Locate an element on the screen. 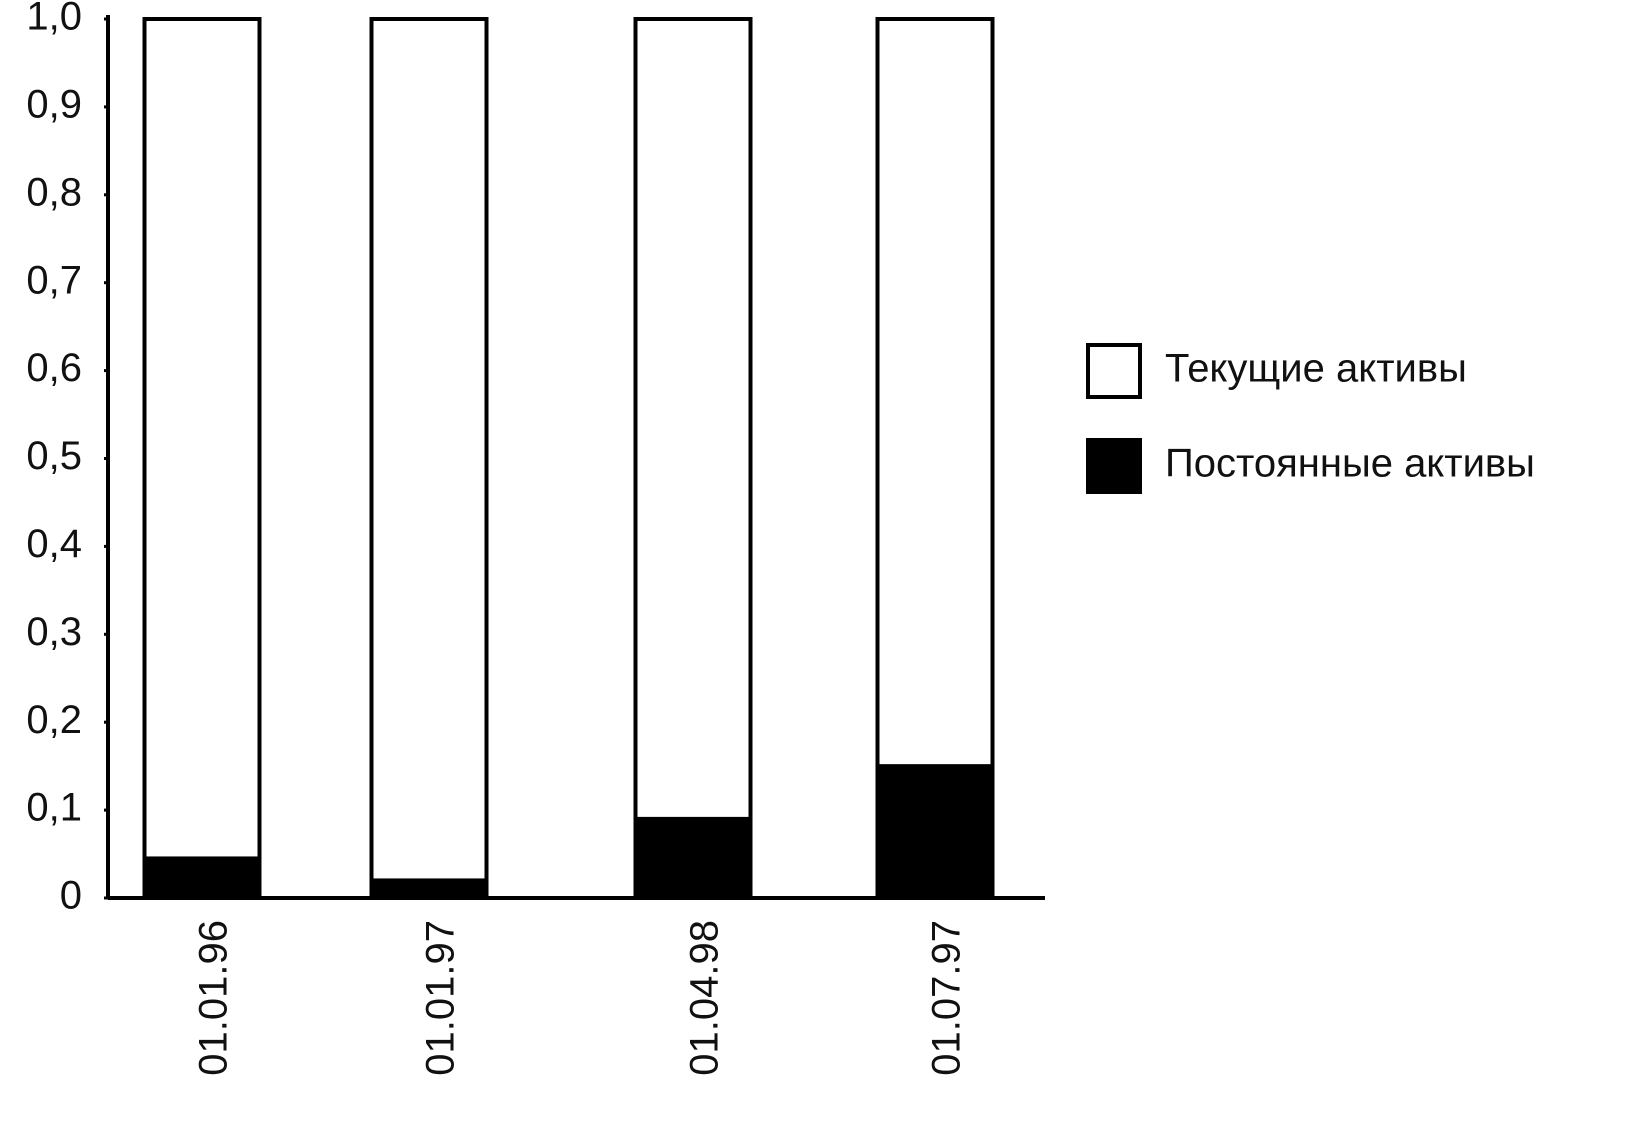  y-tick-label: 0,7 is located at coordinates (54, 280).